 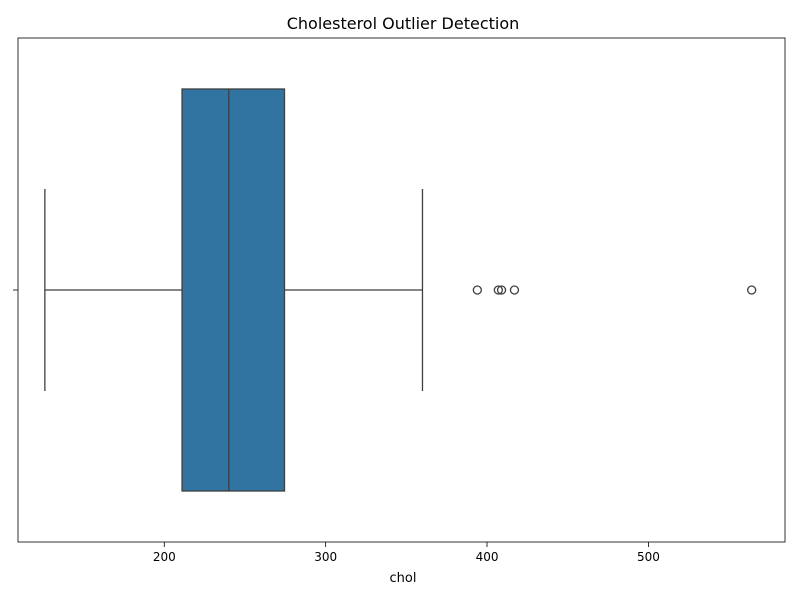 What do you see at coordinates (325, 557) in the screenshot?
I see `x-tick-label: 300` at bounding box center [325, 557].